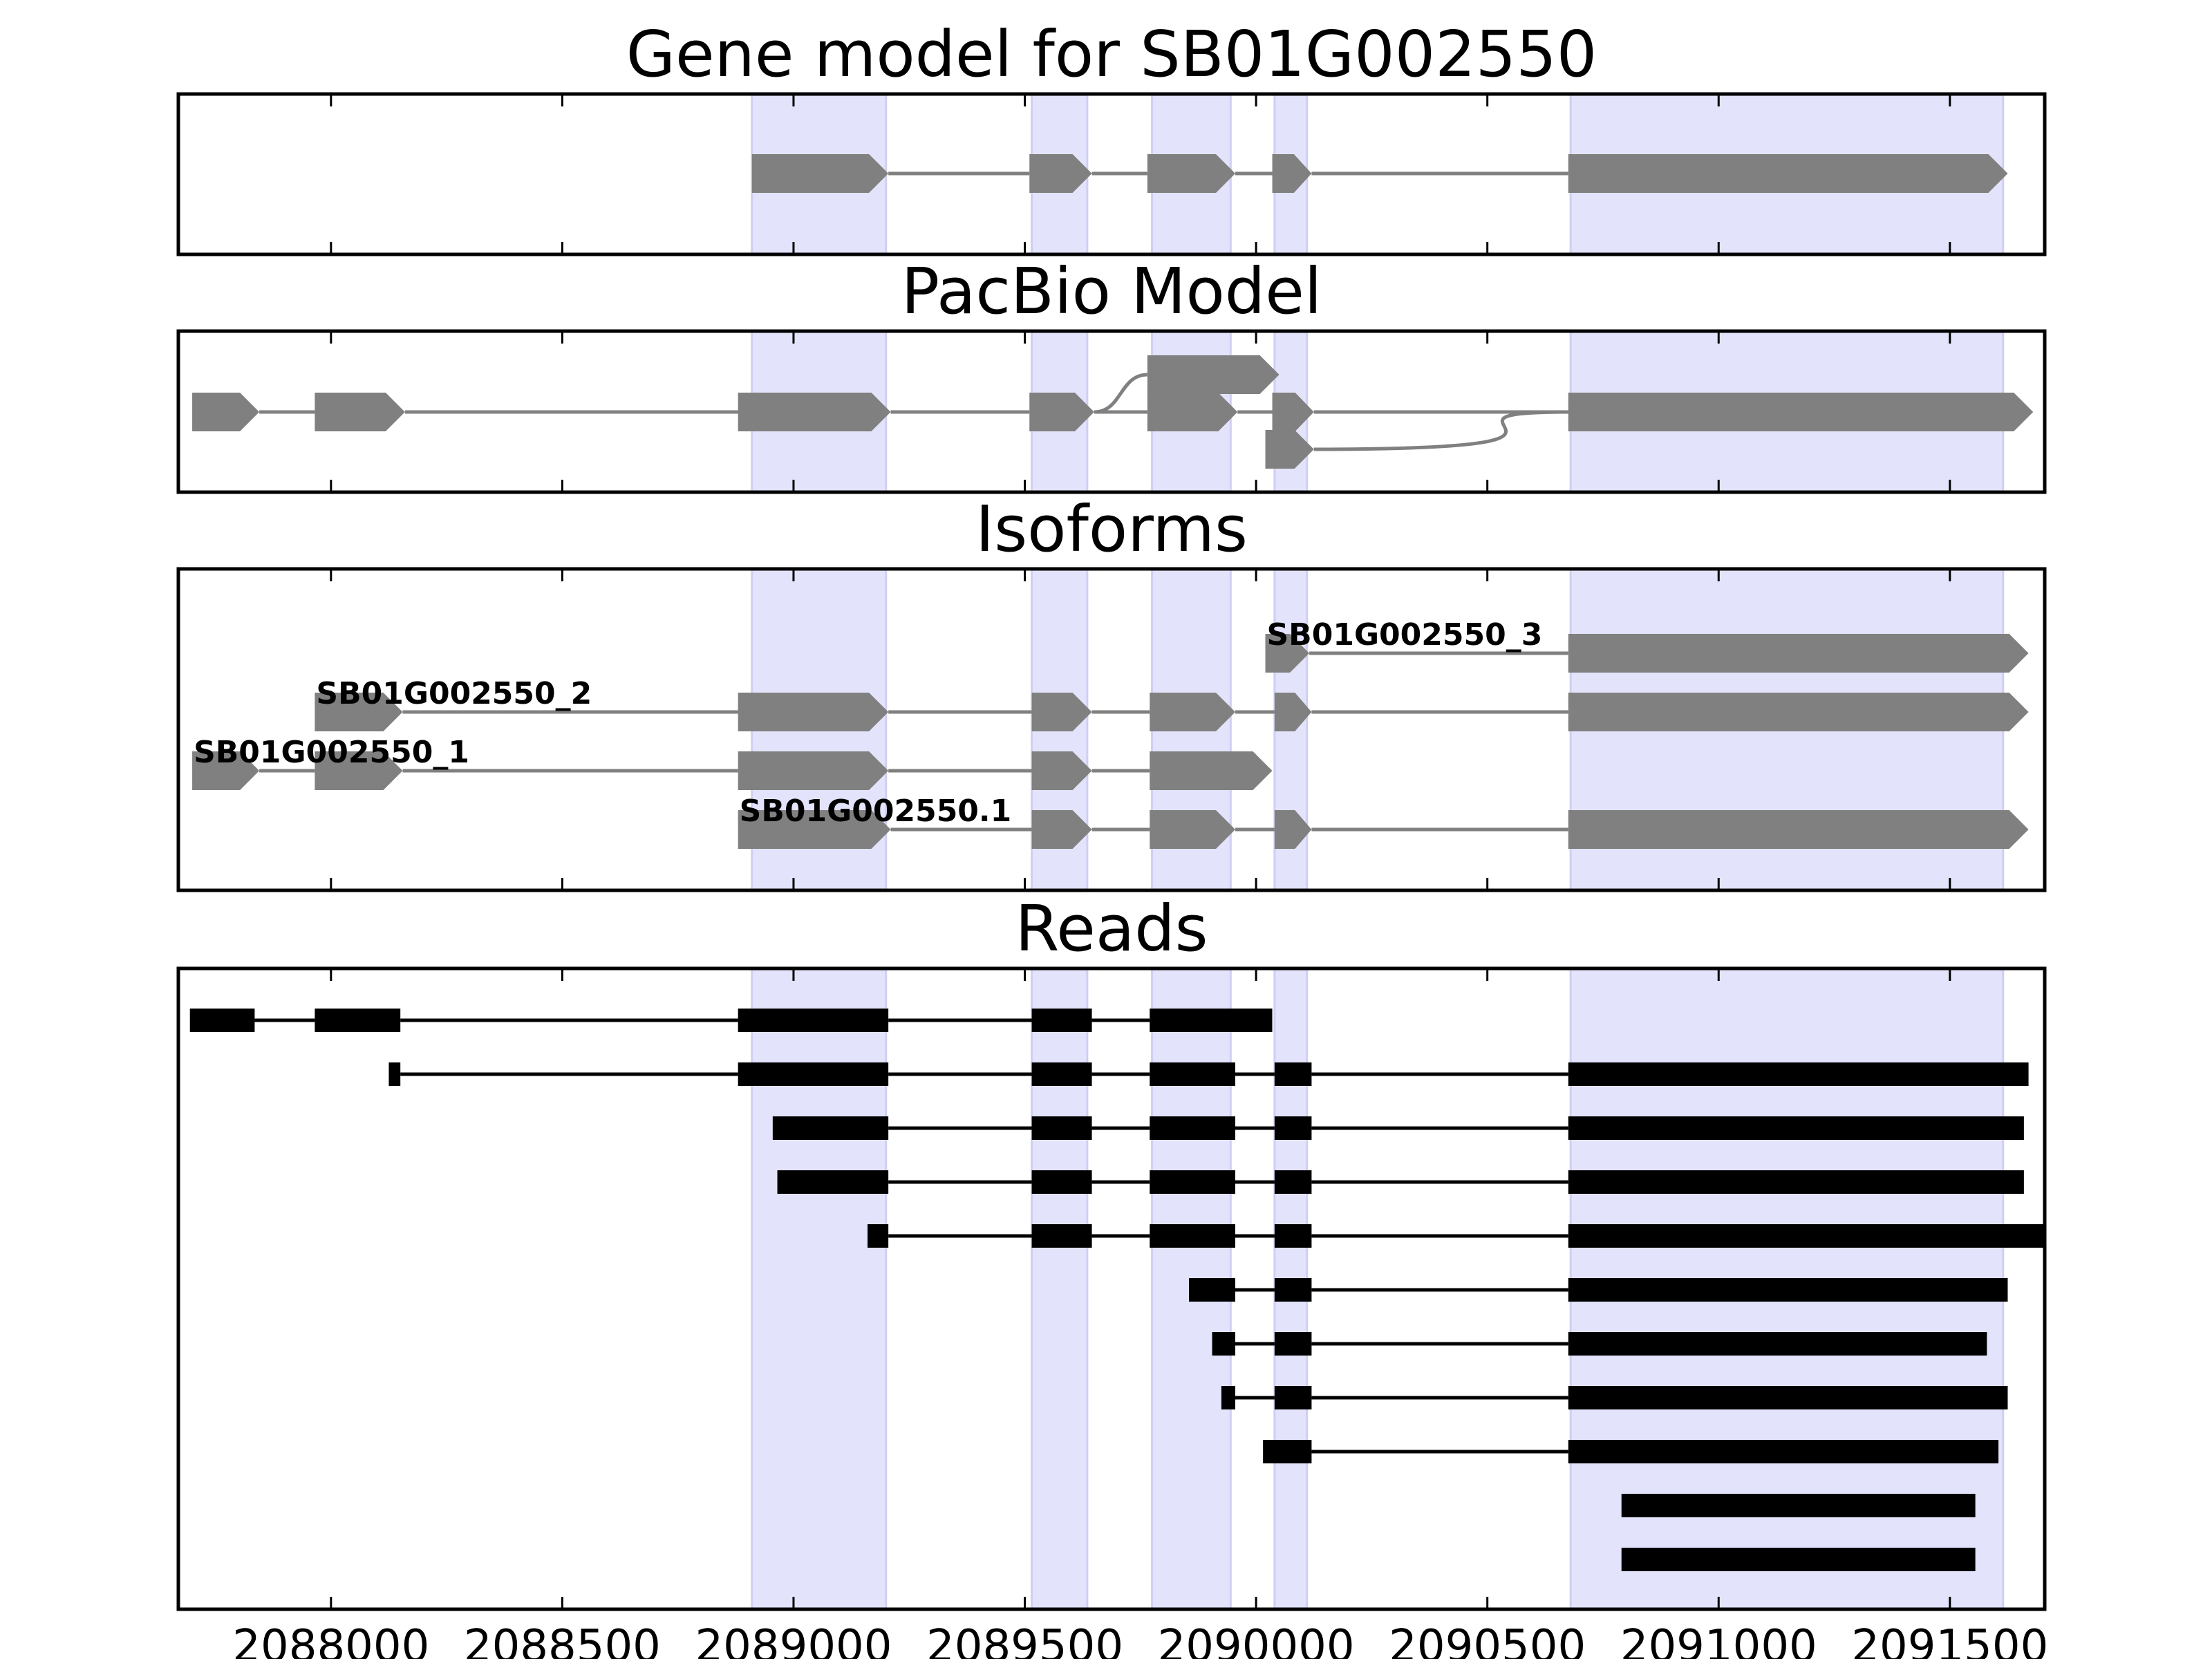 The width and height of the screenshot is (2212, 1659). What do you see at coordinates (1384, 821) in the screenshot?
I see `feature: SB01G002550.1` at bounding box center [1384, 821].